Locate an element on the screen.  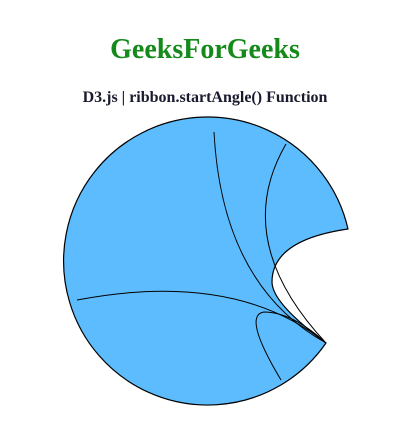
page-subtitle: D3.js | ribbon.startAngle() Function is located at coordinates (205, 97).